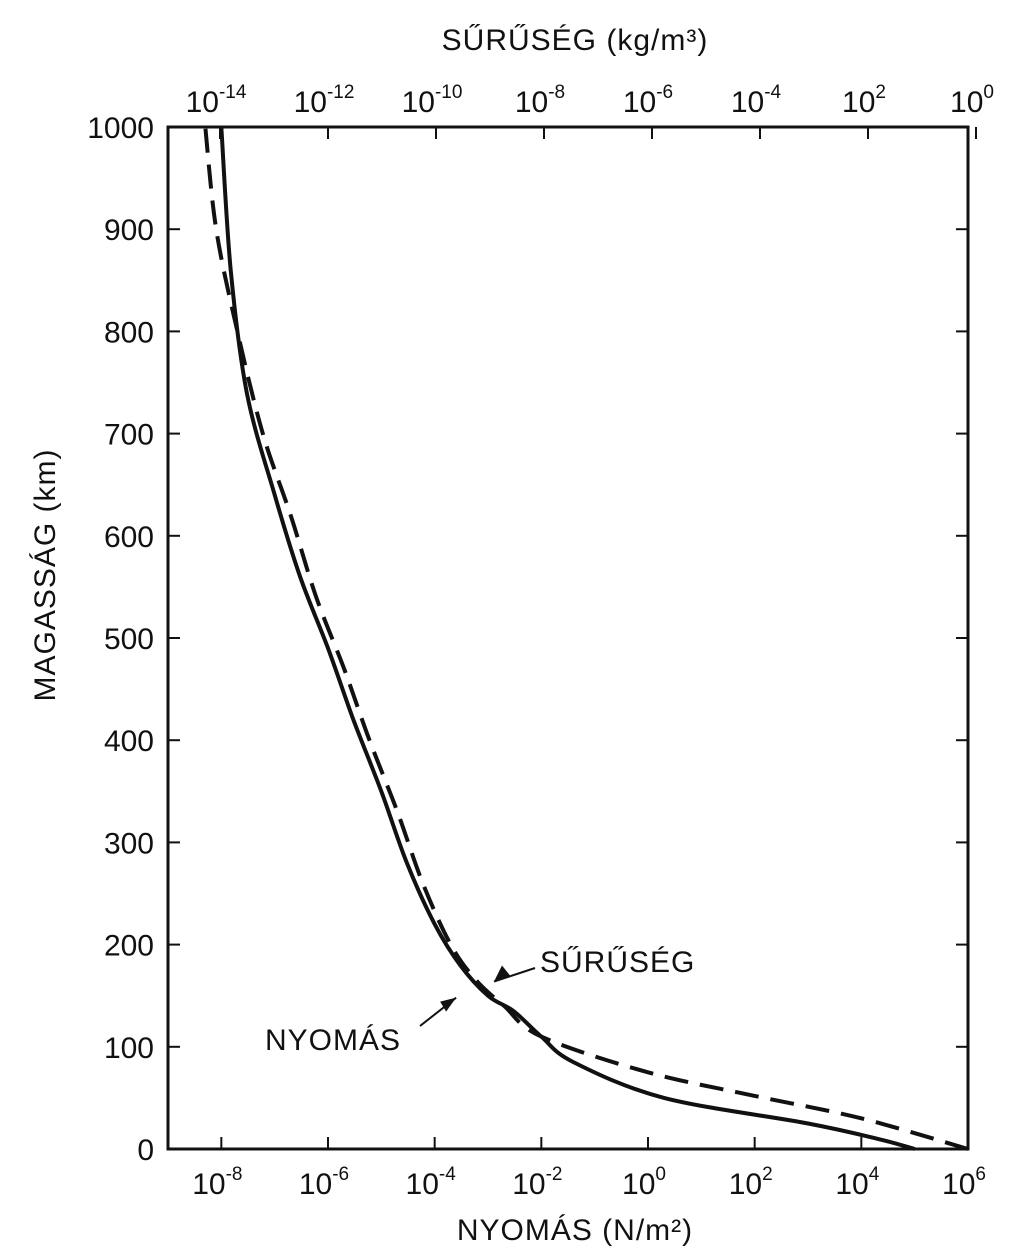 The height and width of the screenshot is (1254, 1010). What do you see at coordinates (767, 1174) in the screenshot?
I see `bottom-tick-label-exponent: 2` at bounding box center [767, 1174].